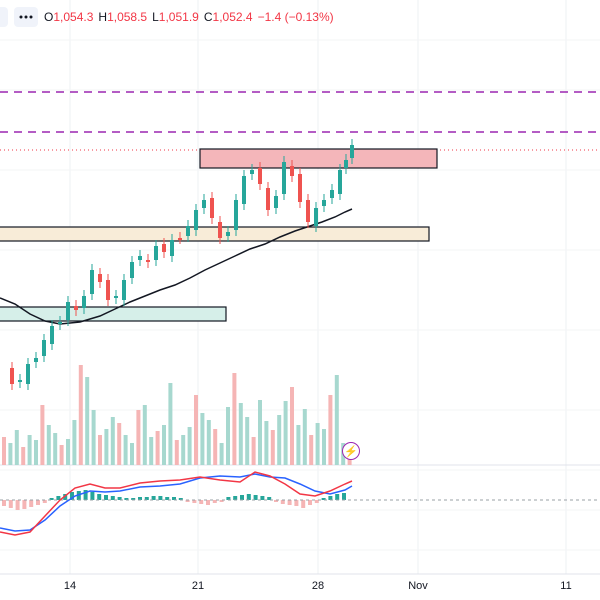 This screenshot has height=600, width=600. Describe the element at coordinates (418, 586) in the screenshot. I see `date-label-nov: Nov` at that location.